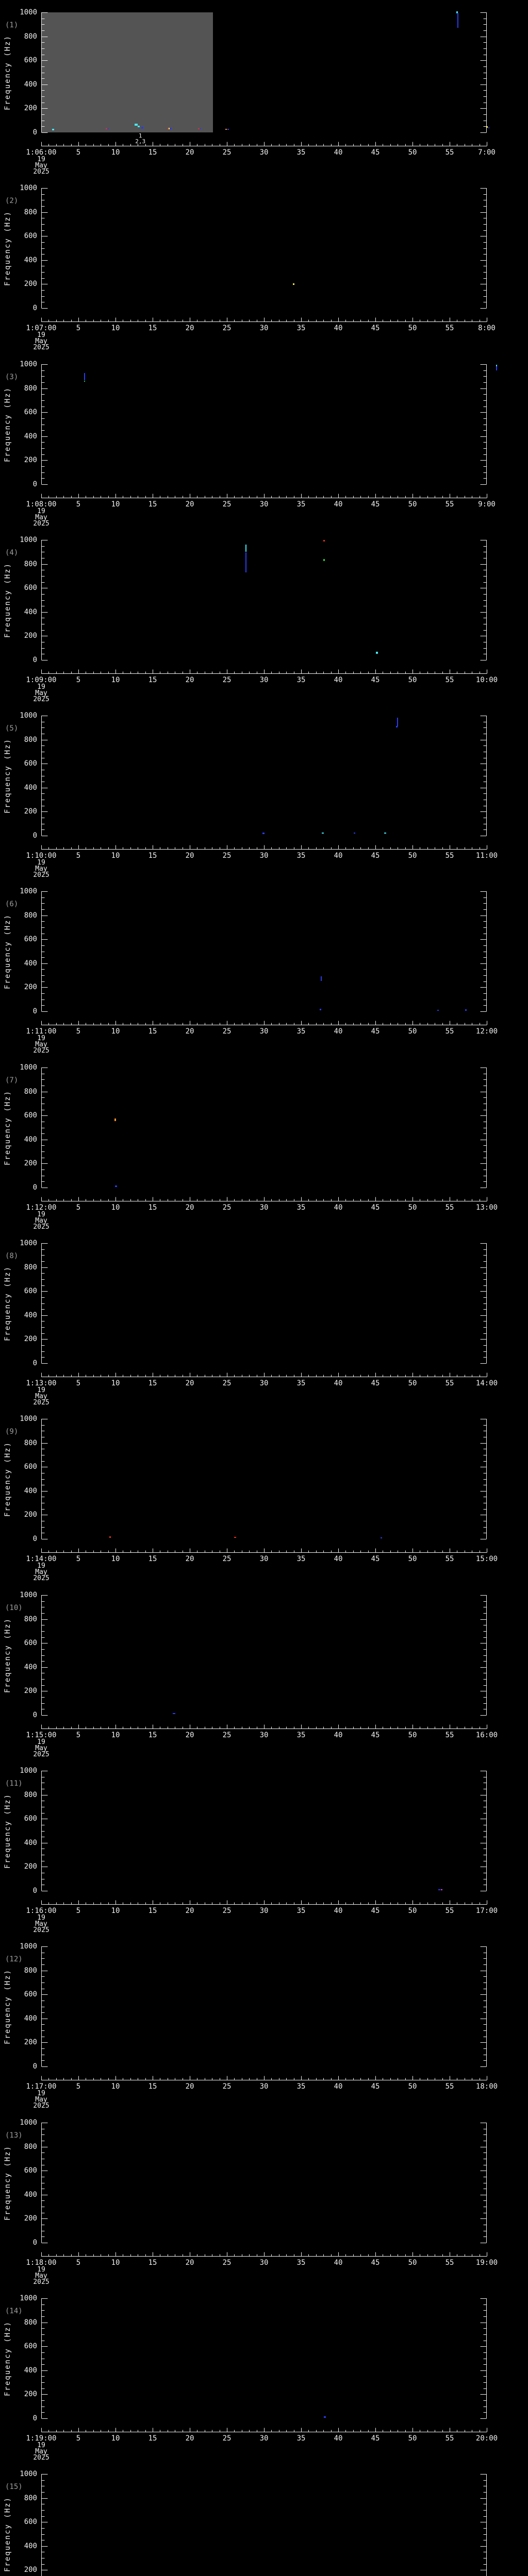  Describe the element at coordinates (12, 1432) in the screenshot. I see `panel-number-label: (9)` at that location.